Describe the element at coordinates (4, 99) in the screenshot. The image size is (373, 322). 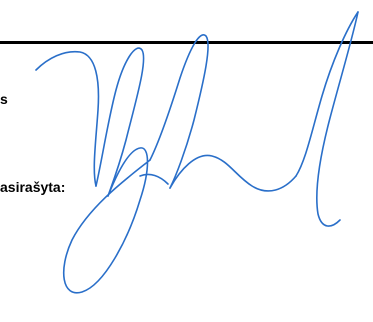
I see `text-fragment-1: s` at that location.